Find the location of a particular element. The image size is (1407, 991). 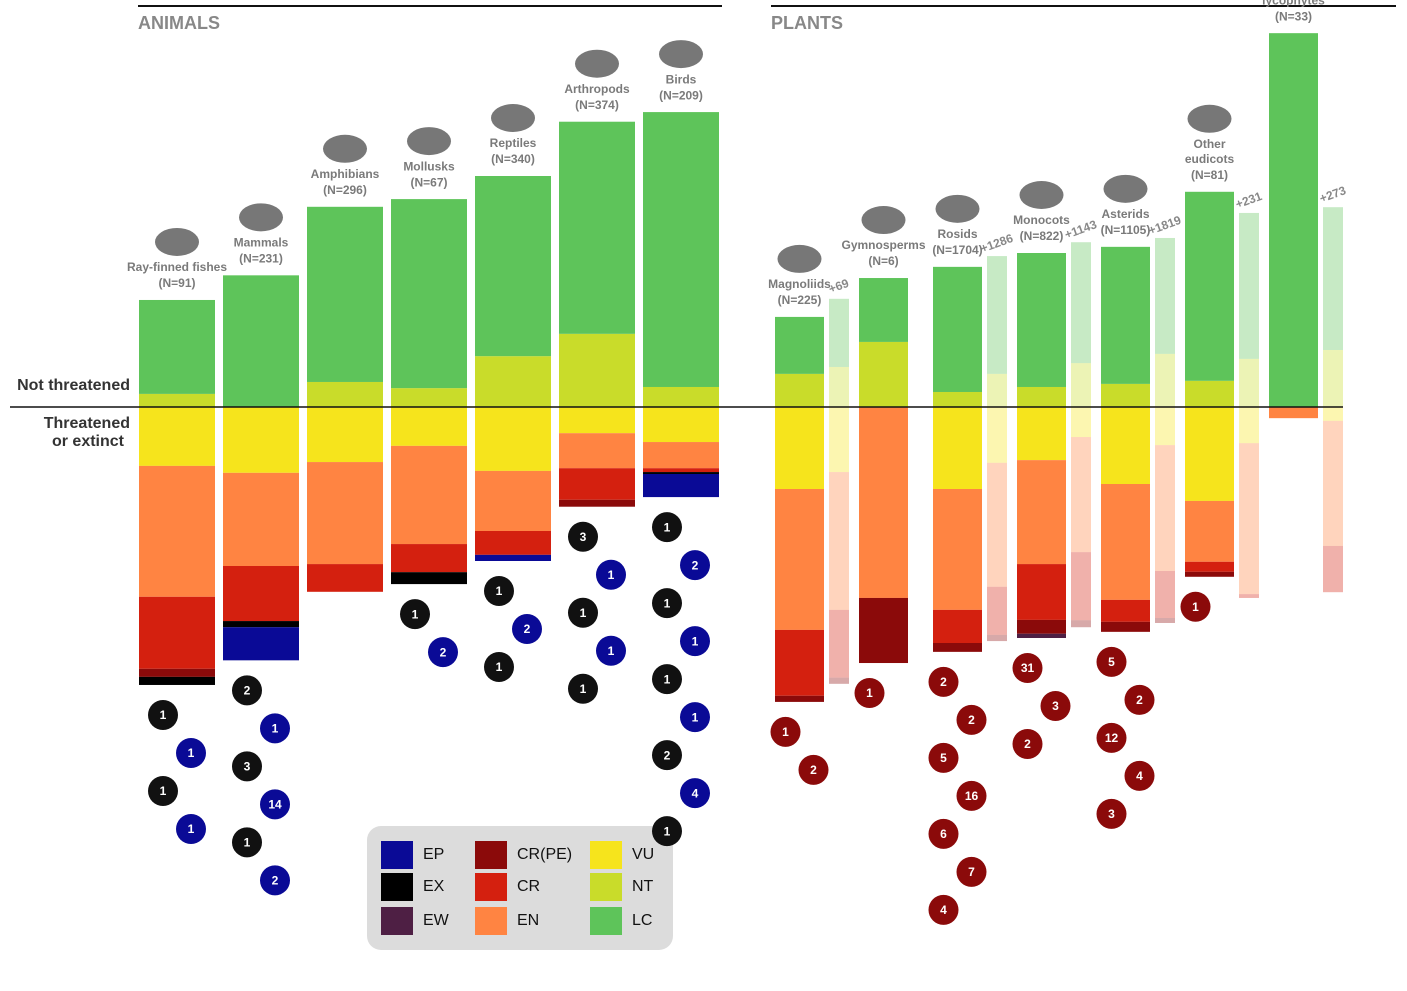

group-n: (N=81) is located at coordinates (1209, 175).